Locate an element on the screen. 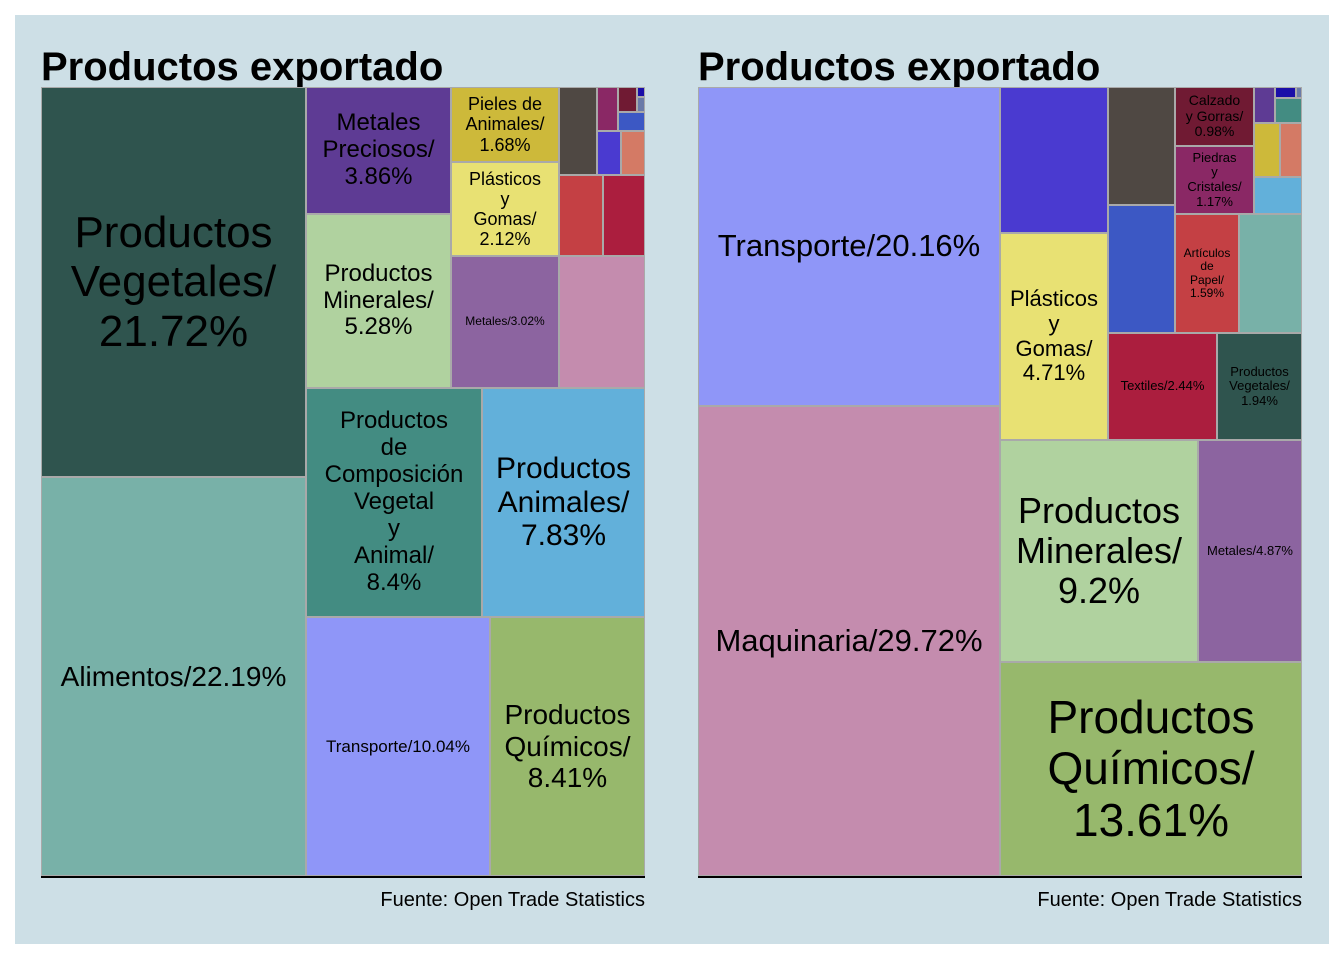 This screenshot has height=960, width=1344. tile-label: Maquinaria/29.72% is located at coordinates (849, 640).